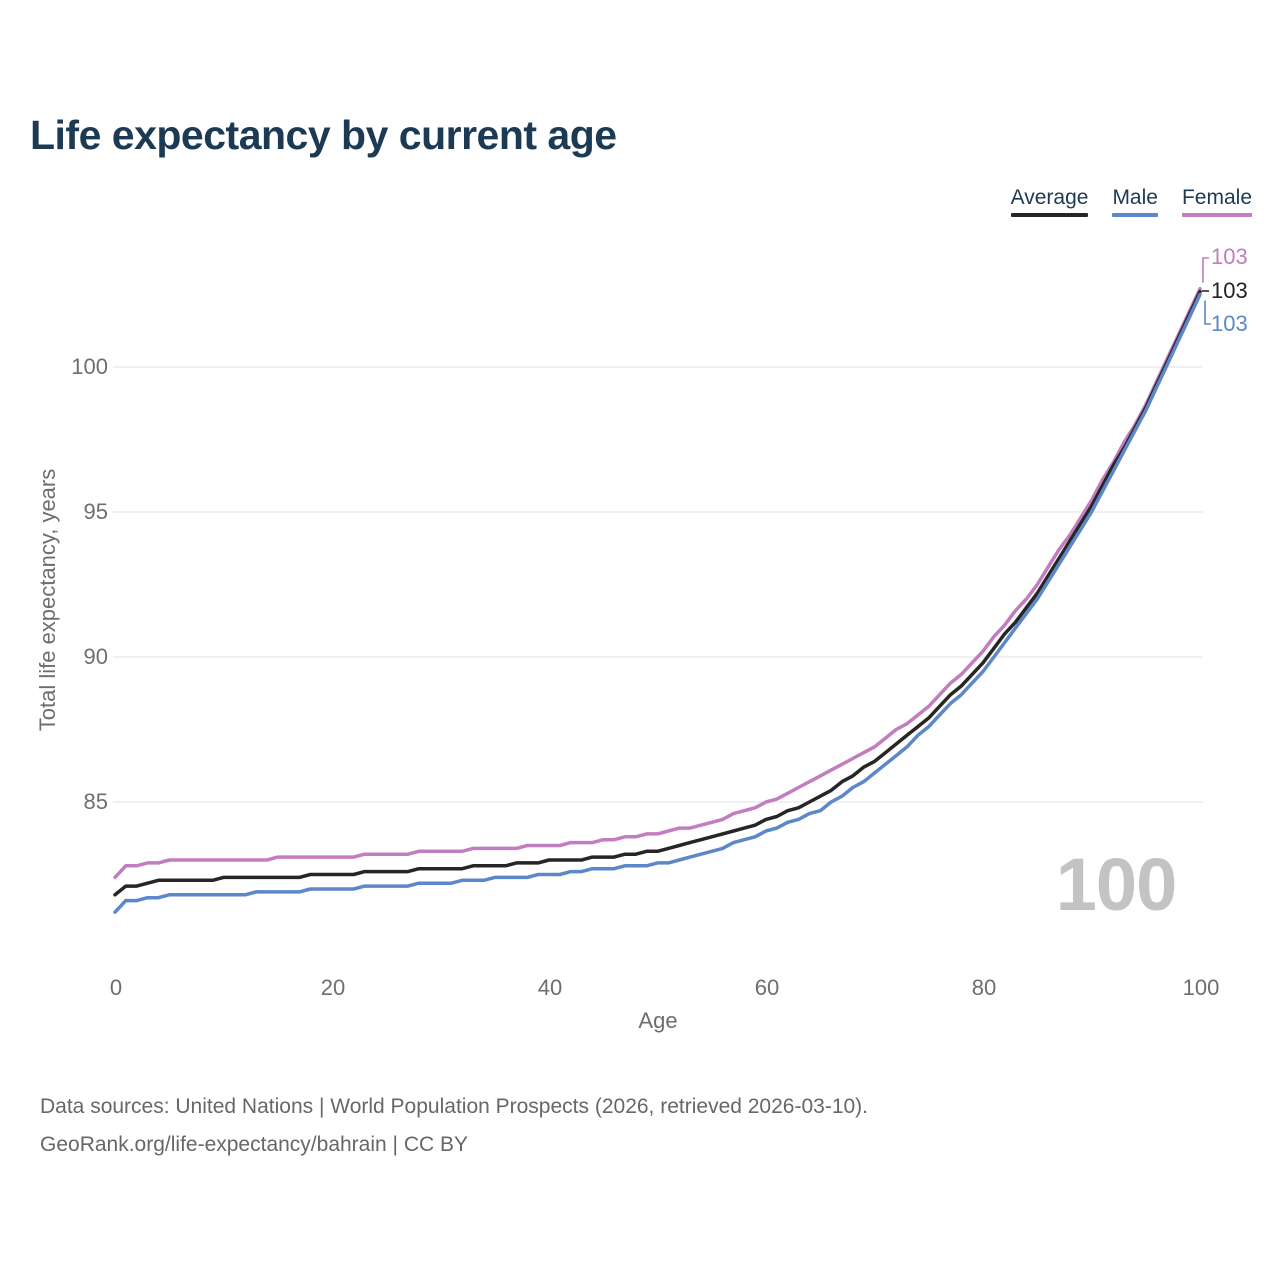 The height and width of the screenshot is (1280, 1280). I want to click on x-axis-title: Age, so click(658, 1020).